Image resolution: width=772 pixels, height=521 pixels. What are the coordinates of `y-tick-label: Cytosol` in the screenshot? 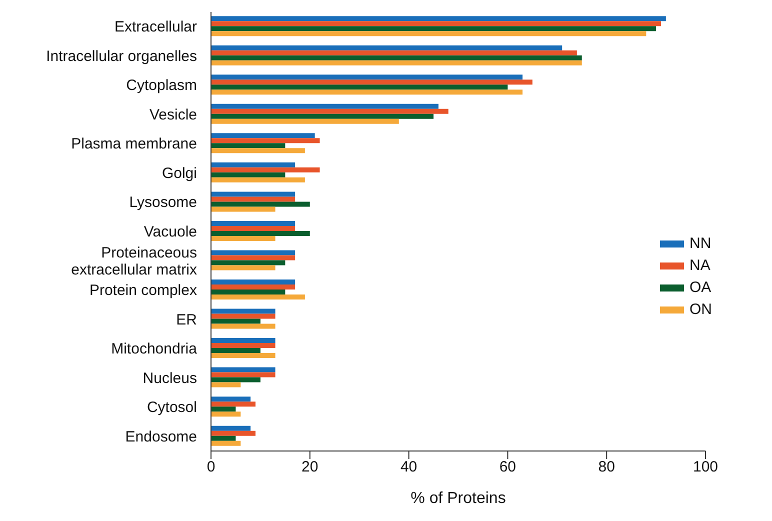 It's located at (171, 407).